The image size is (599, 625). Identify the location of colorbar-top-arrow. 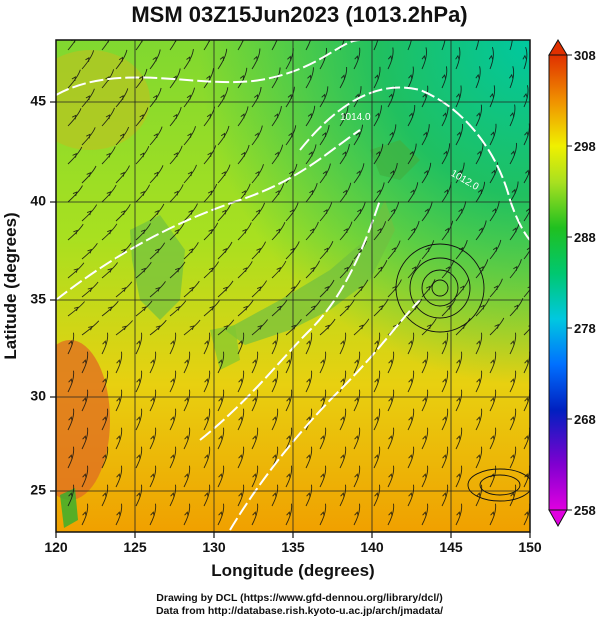
(558, 47).